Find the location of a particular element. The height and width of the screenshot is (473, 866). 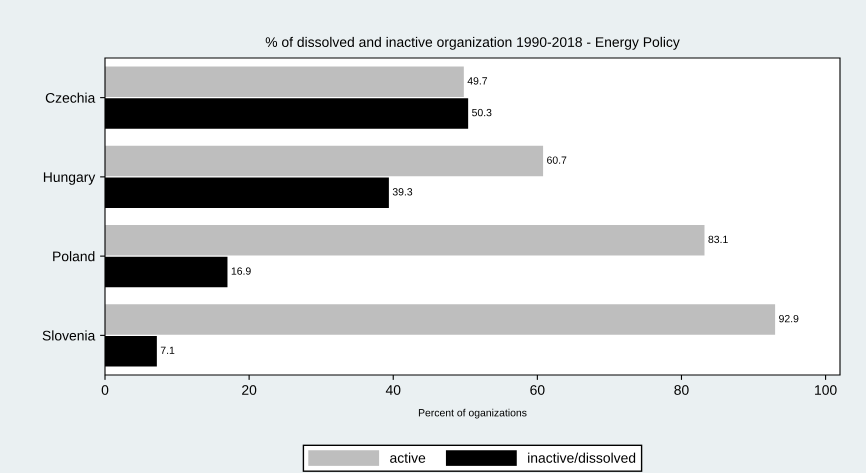

y-tick-label: Slovenia is located at coordinates (69, 335).